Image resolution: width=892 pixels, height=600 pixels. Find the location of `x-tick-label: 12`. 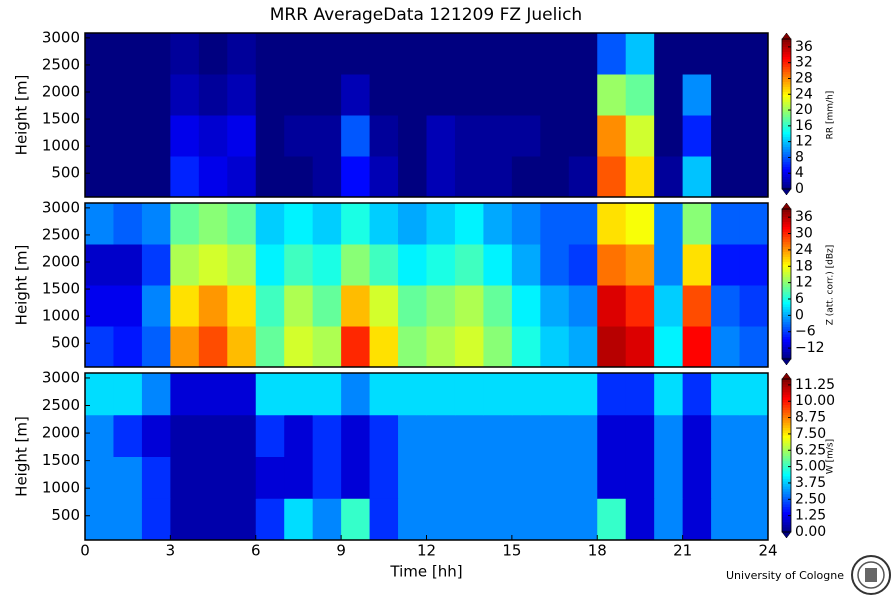

x-tick-label: 12 is located at coordinates (426, 551).